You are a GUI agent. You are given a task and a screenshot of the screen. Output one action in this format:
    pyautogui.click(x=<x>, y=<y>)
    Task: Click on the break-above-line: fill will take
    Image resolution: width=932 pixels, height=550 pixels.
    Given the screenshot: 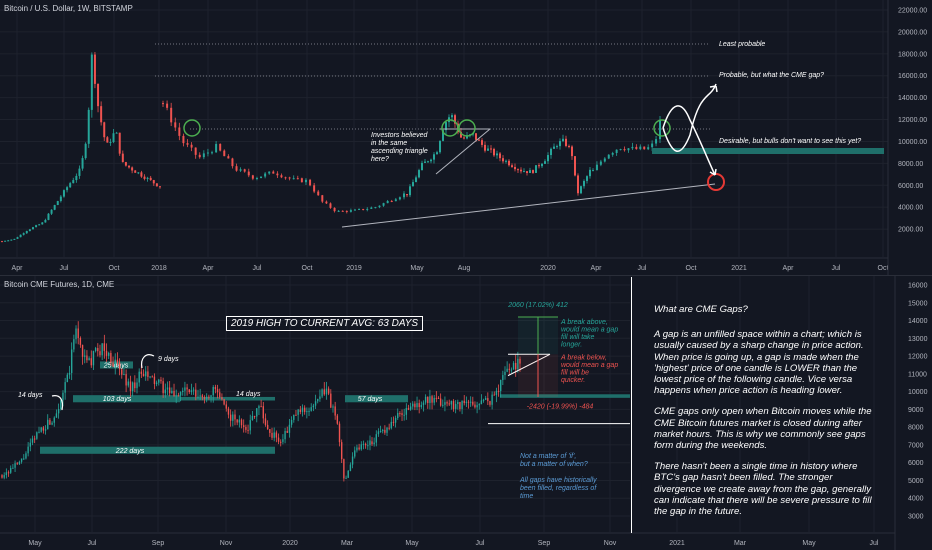 What is the action you would take?
    pyautogui.click(x=578, y=337)
    